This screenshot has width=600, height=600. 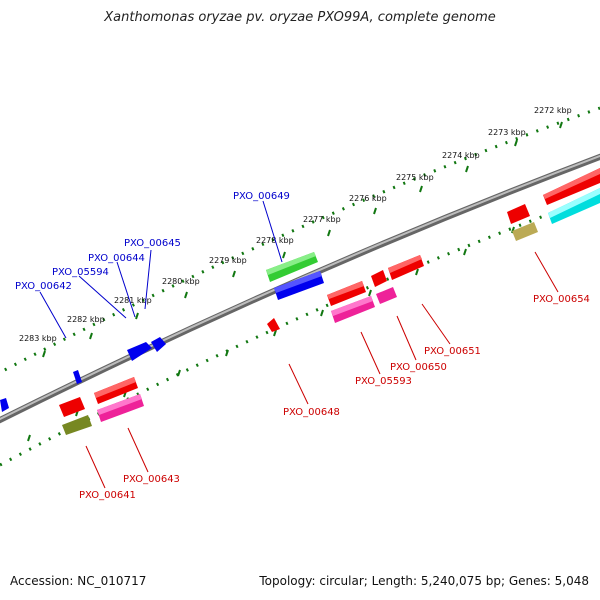 What do you see at coordinates (571, 186) in the screenshot?
I see `gene-top-right-red` at bounding box center [571, 186].